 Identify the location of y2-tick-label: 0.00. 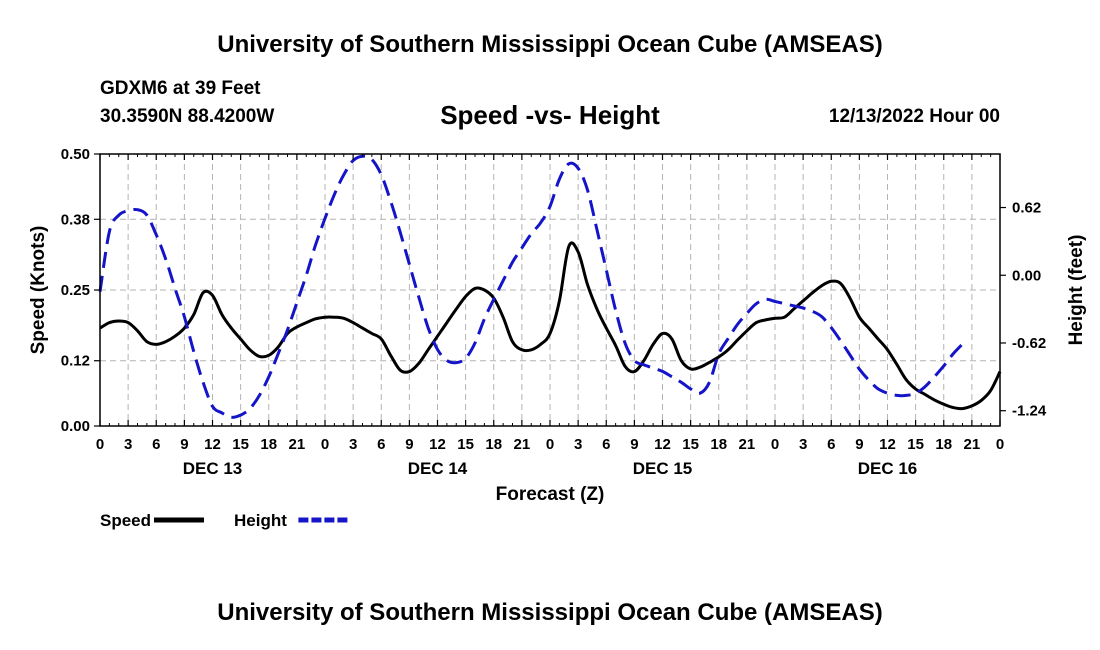
(1026, 275).